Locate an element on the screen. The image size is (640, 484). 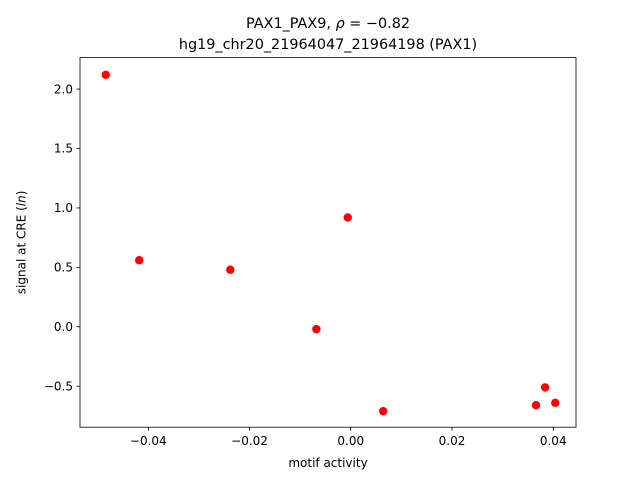
x-tick-label: −0.04 is located at coordinates (148, 441).